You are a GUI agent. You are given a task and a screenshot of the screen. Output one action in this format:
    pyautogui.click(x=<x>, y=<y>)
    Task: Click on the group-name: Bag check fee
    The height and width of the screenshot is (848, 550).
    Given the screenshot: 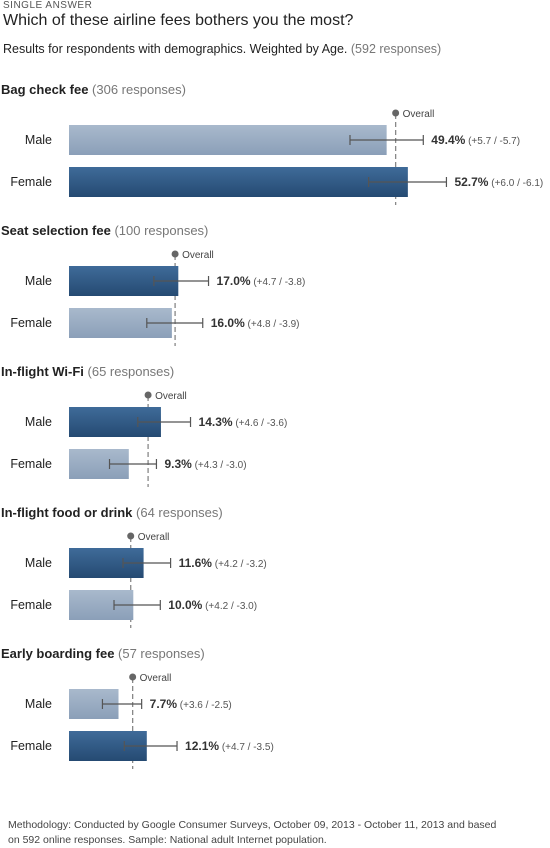 What is the action you would take?
    pyautogui.click(x=44, y=89)
    